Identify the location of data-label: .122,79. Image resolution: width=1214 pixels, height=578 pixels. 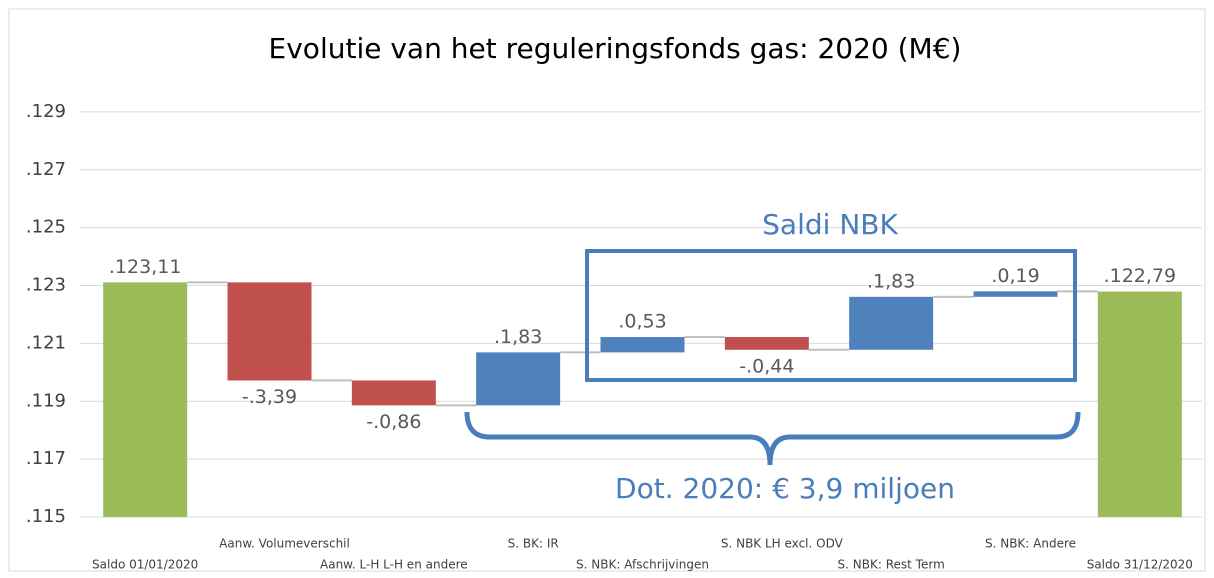
(1140, 276).